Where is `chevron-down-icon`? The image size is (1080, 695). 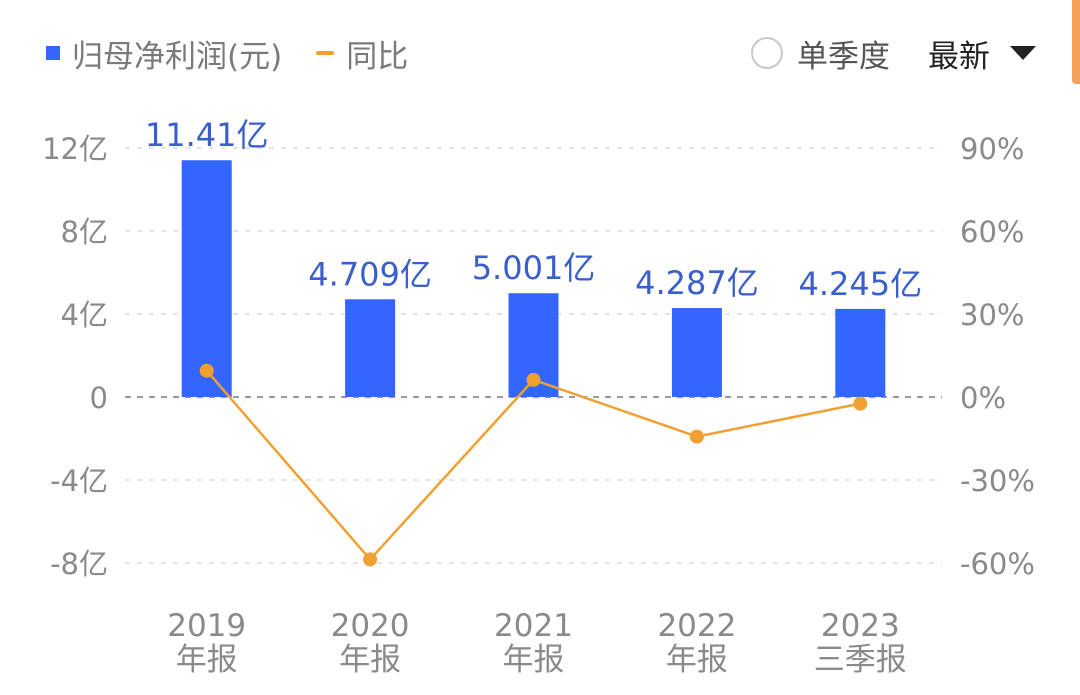 chevron-down-icon is located at coordinates (1023, 53).